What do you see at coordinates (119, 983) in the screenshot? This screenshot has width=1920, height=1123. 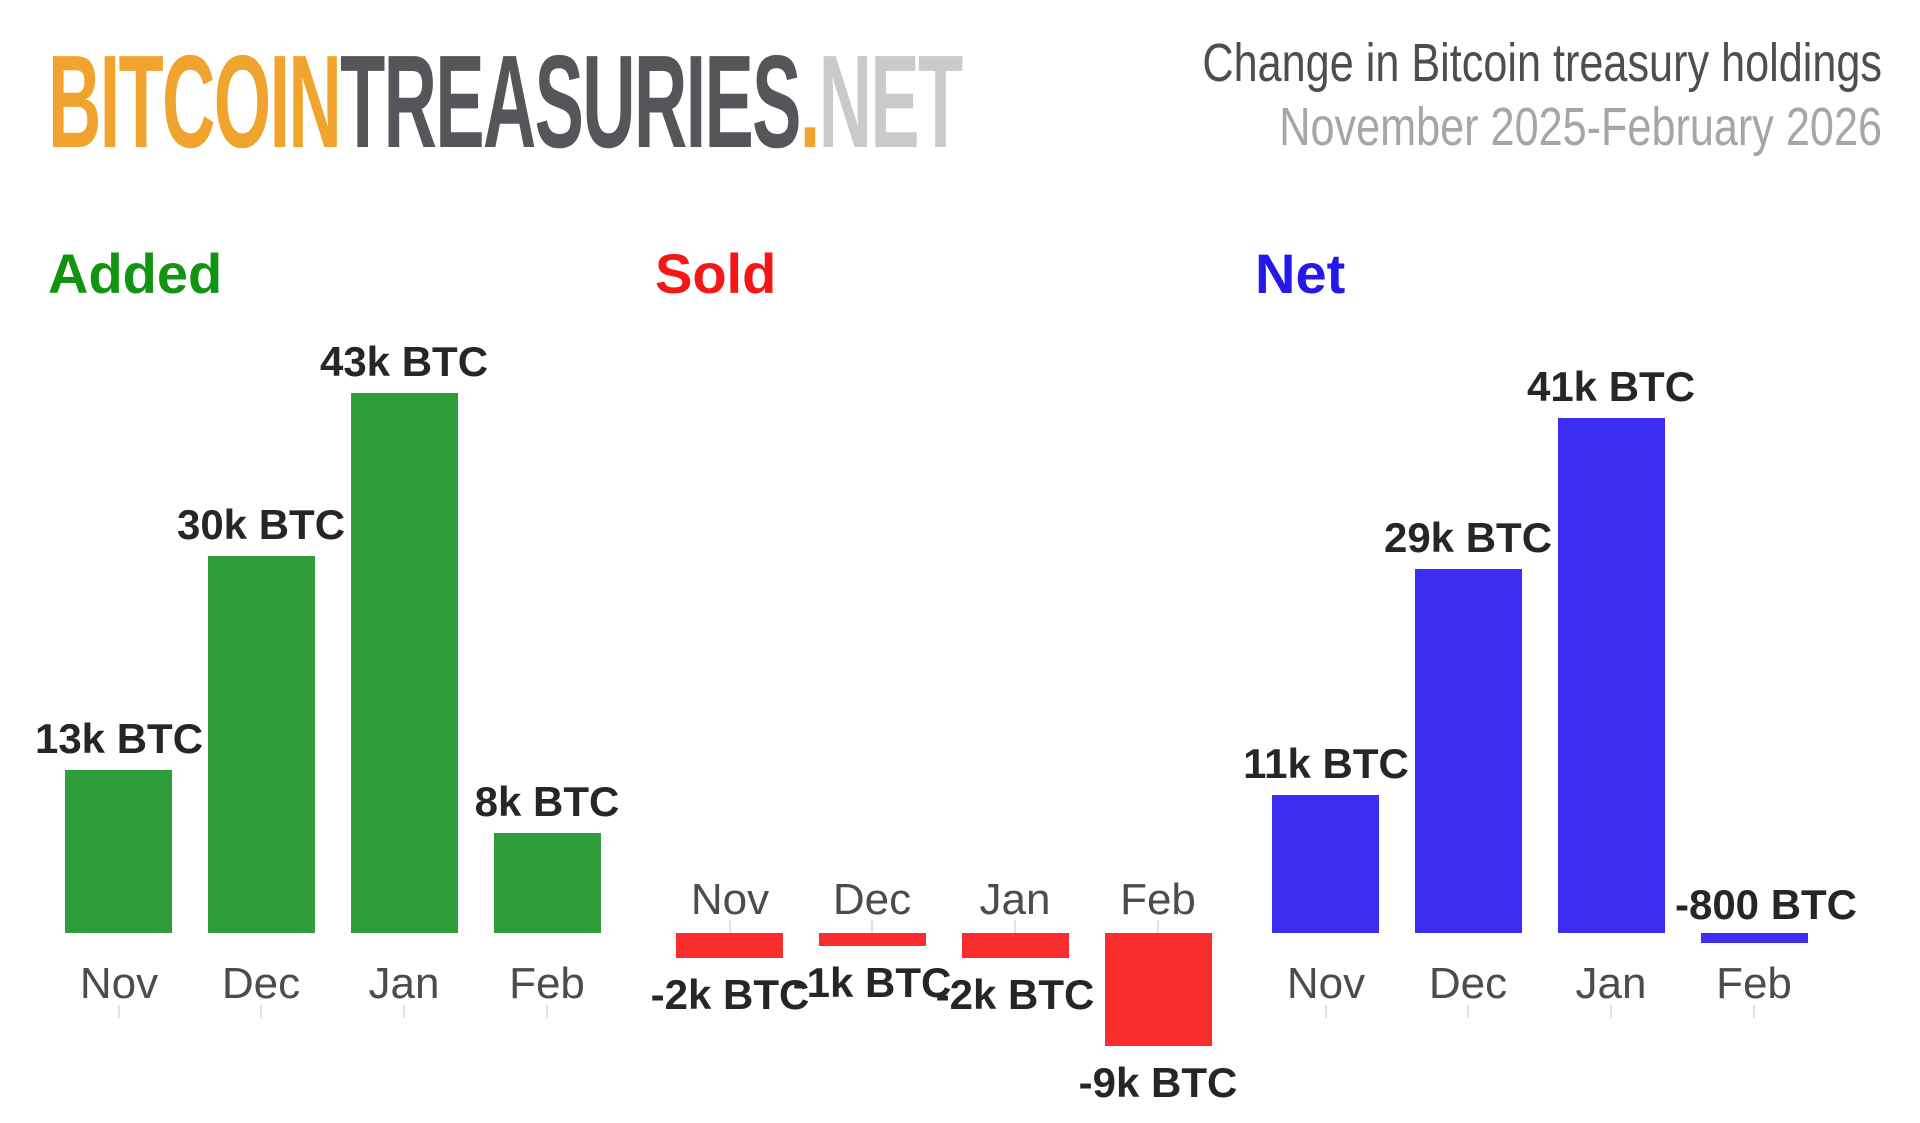 I see `added-month-label-nov: Nov` at bounding box center [119, 983].